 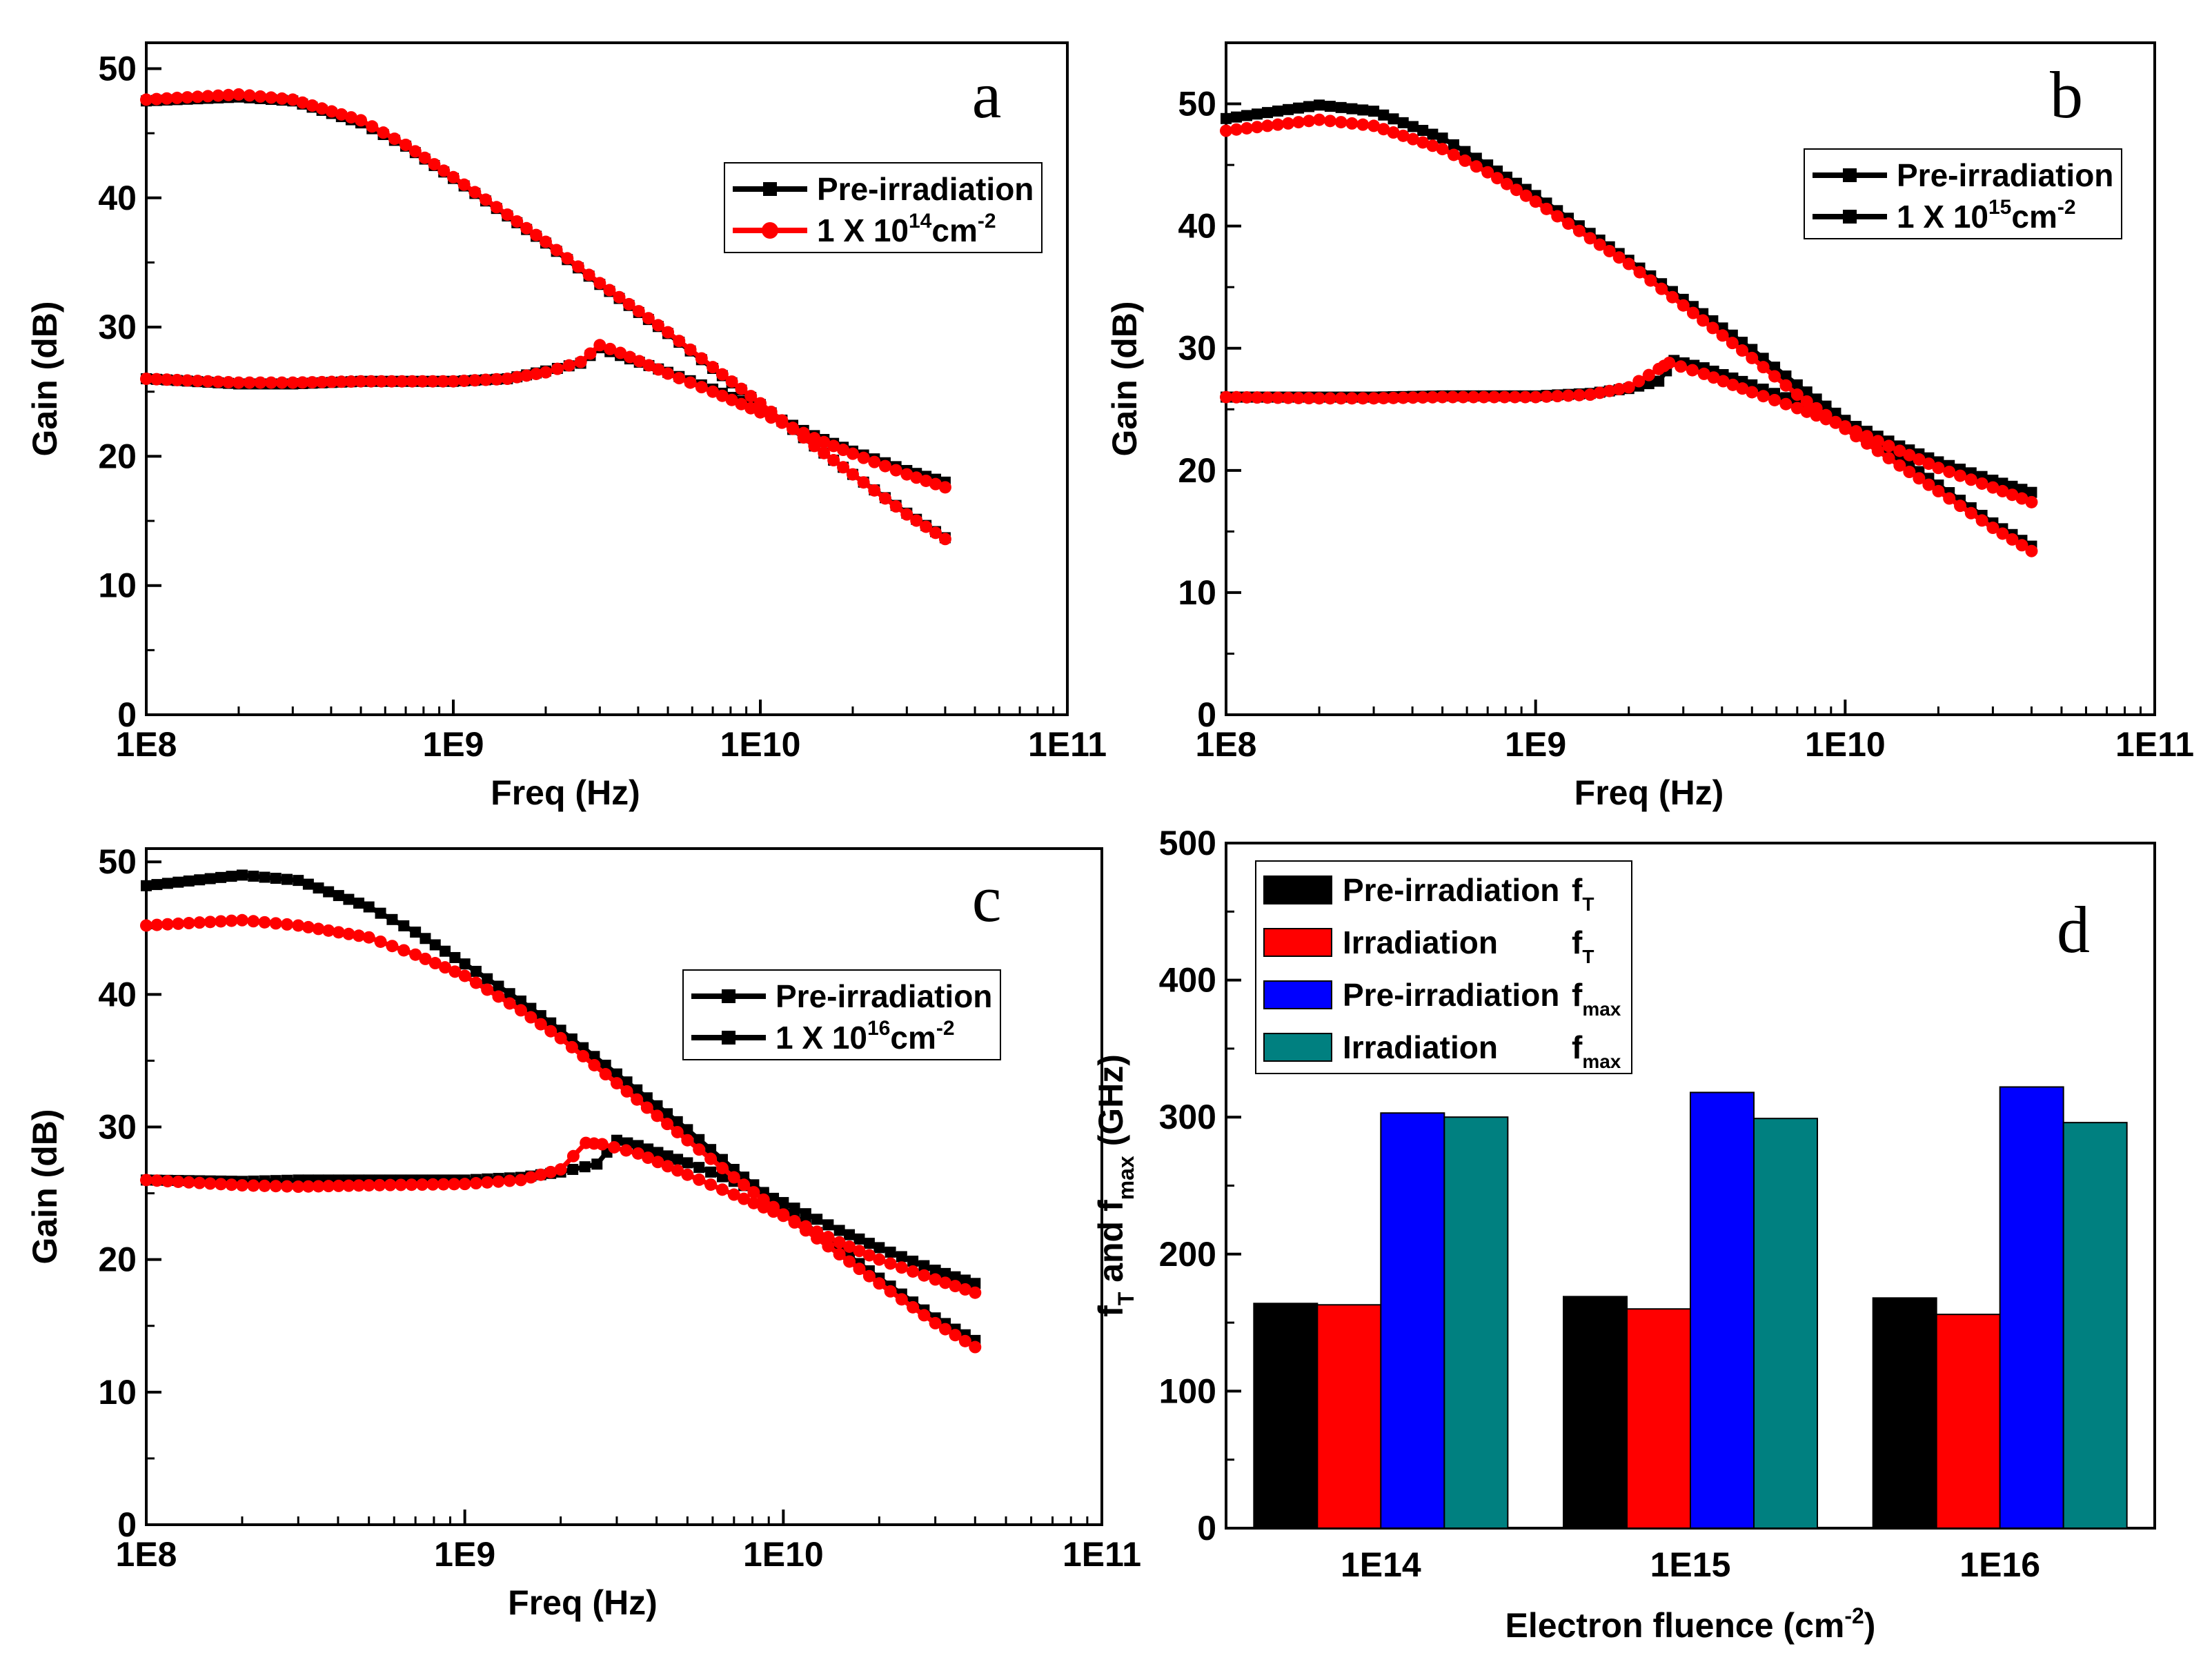 I want to click on y-tick-label: 30, so click(x=117, y=327).